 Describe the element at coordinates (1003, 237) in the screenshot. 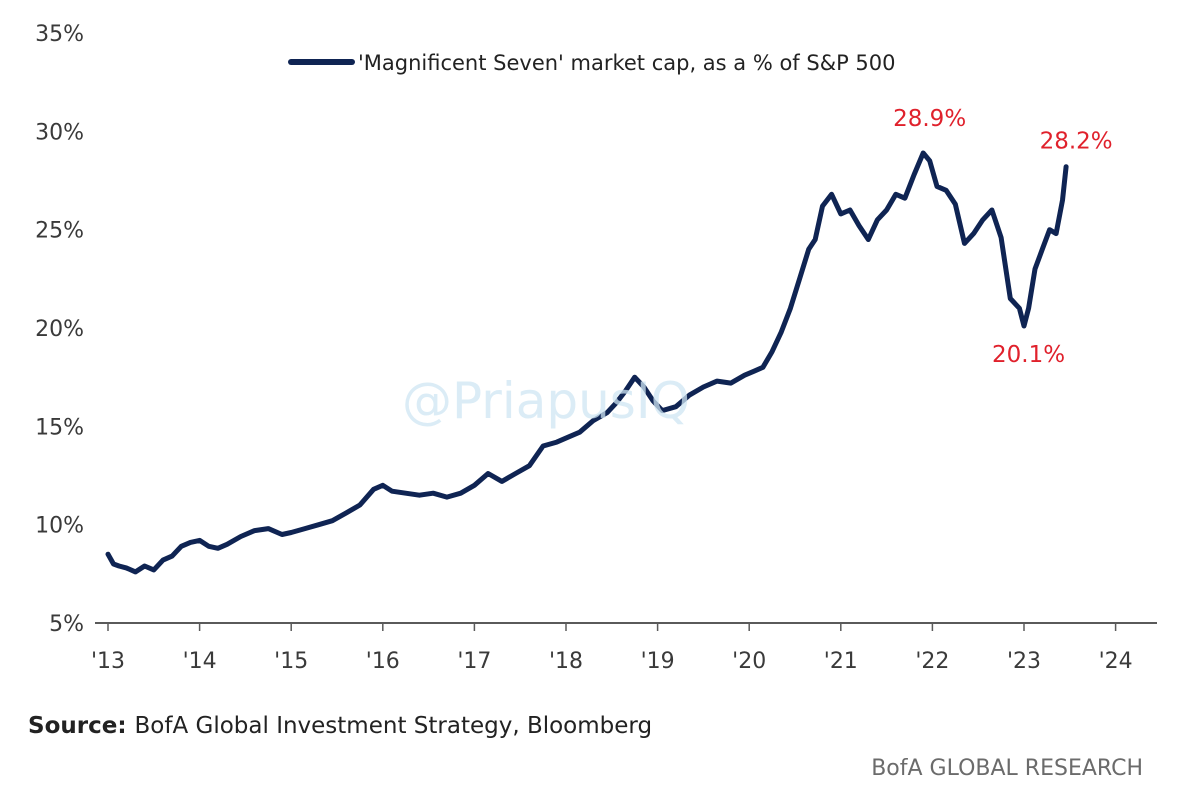

I see `annotations: 28.9% 28.2% 20.1%` at that location.